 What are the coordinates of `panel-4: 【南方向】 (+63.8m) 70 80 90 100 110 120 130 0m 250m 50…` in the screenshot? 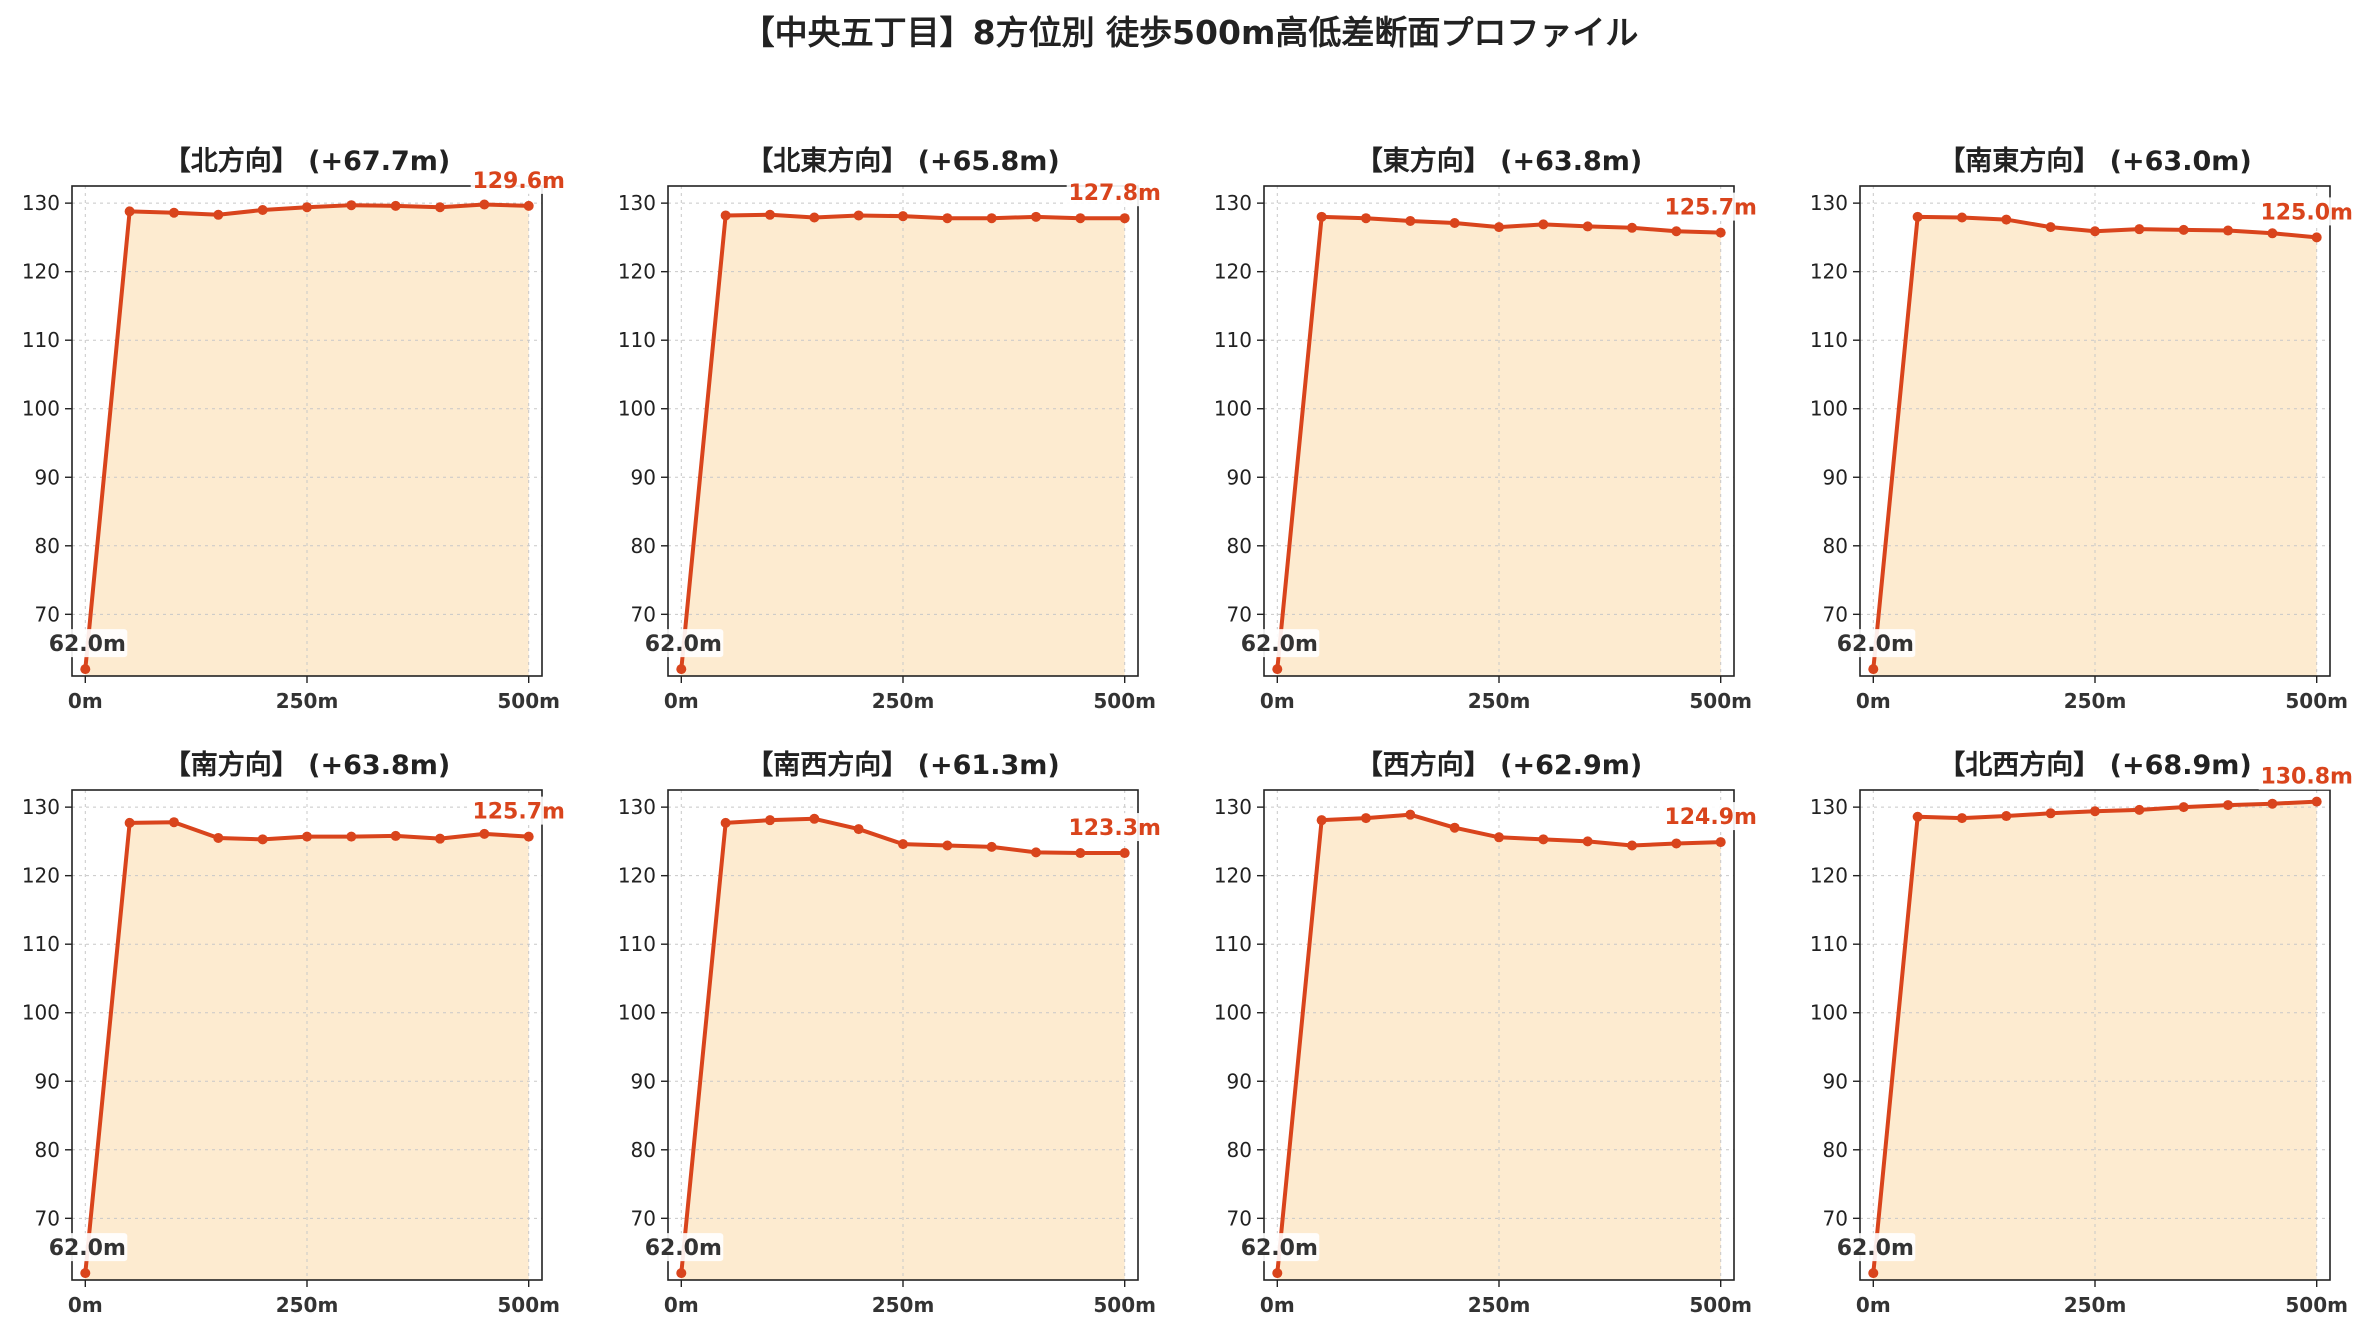 It's located at (294, 1033).